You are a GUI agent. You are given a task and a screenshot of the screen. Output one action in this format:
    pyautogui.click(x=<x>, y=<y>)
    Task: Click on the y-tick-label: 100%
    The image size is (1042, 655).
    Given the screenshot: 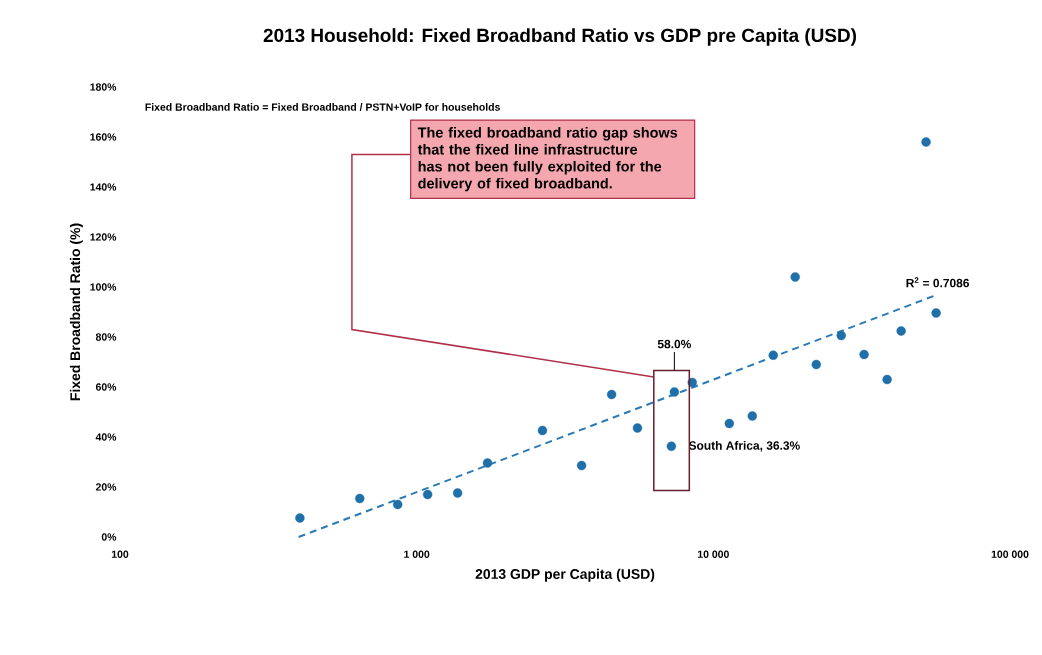 What is the action you would take?
    pyautogui.click(x=103, y=287)
    